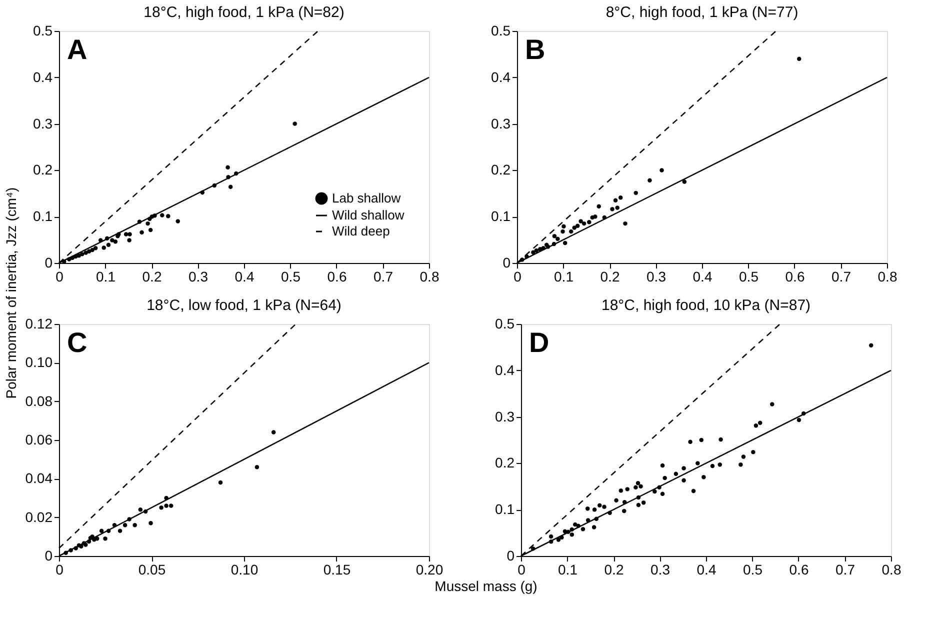 The image size is (938, 635). What do you see at coordinates (244, 570) in the screenshot?
I see `x-tick-label: 0.10` at bounding box center [244, 570].